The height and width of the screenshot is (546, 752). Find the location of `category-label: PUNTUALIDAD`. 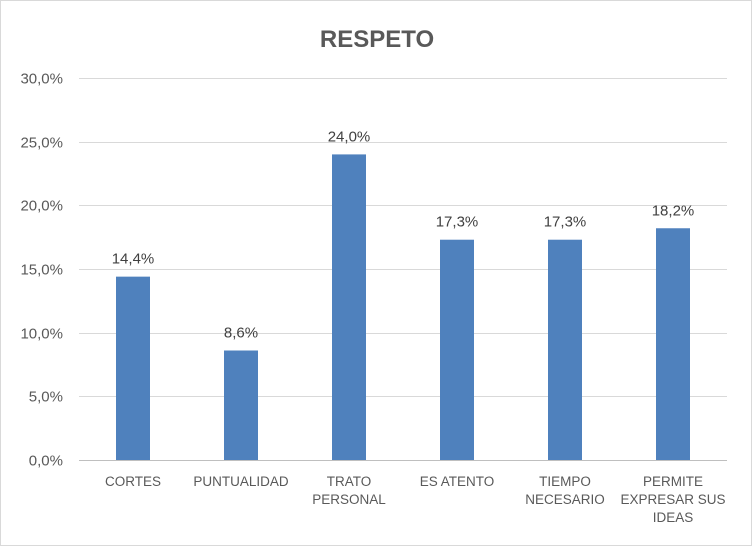

category-label: PUNTUALIDAD is located at coordinates (241, 481).